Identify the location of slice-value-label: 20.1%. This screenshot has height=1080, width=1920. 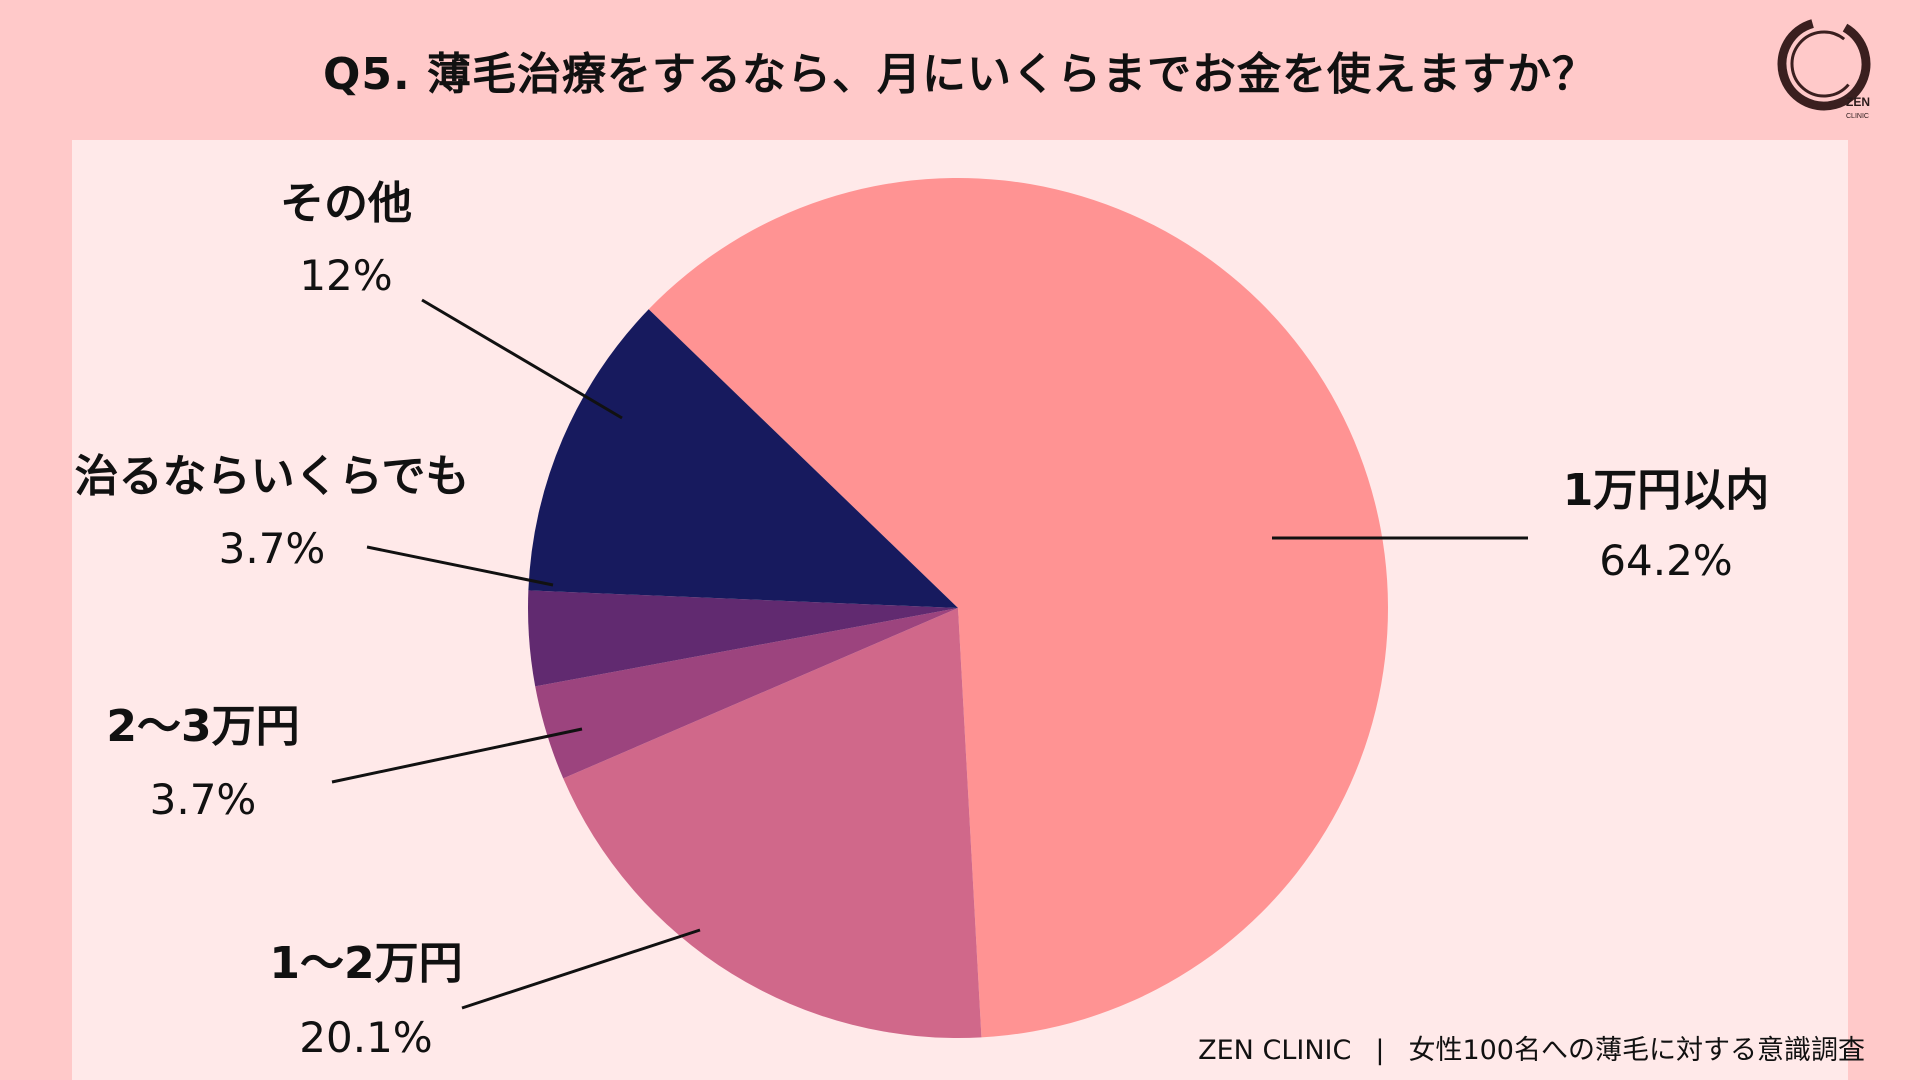
(365, 1037).